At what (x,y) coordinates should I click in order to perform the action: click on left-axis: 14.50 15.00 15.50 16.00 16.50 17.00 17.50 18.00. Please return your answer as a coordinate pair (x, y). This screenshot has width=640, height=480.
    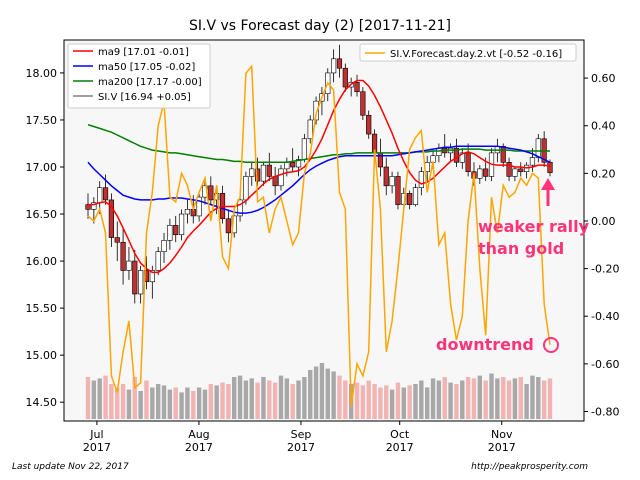
    Looking at the image, I should click on (45, 238).